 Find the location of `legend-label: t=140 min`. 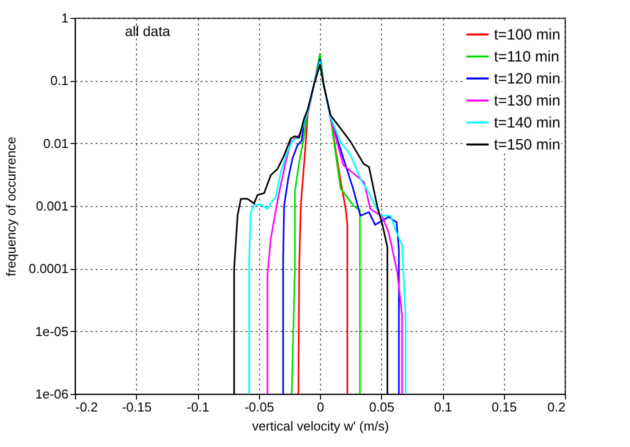

legend-label: t=140 min is located at coordinates (527, 123).